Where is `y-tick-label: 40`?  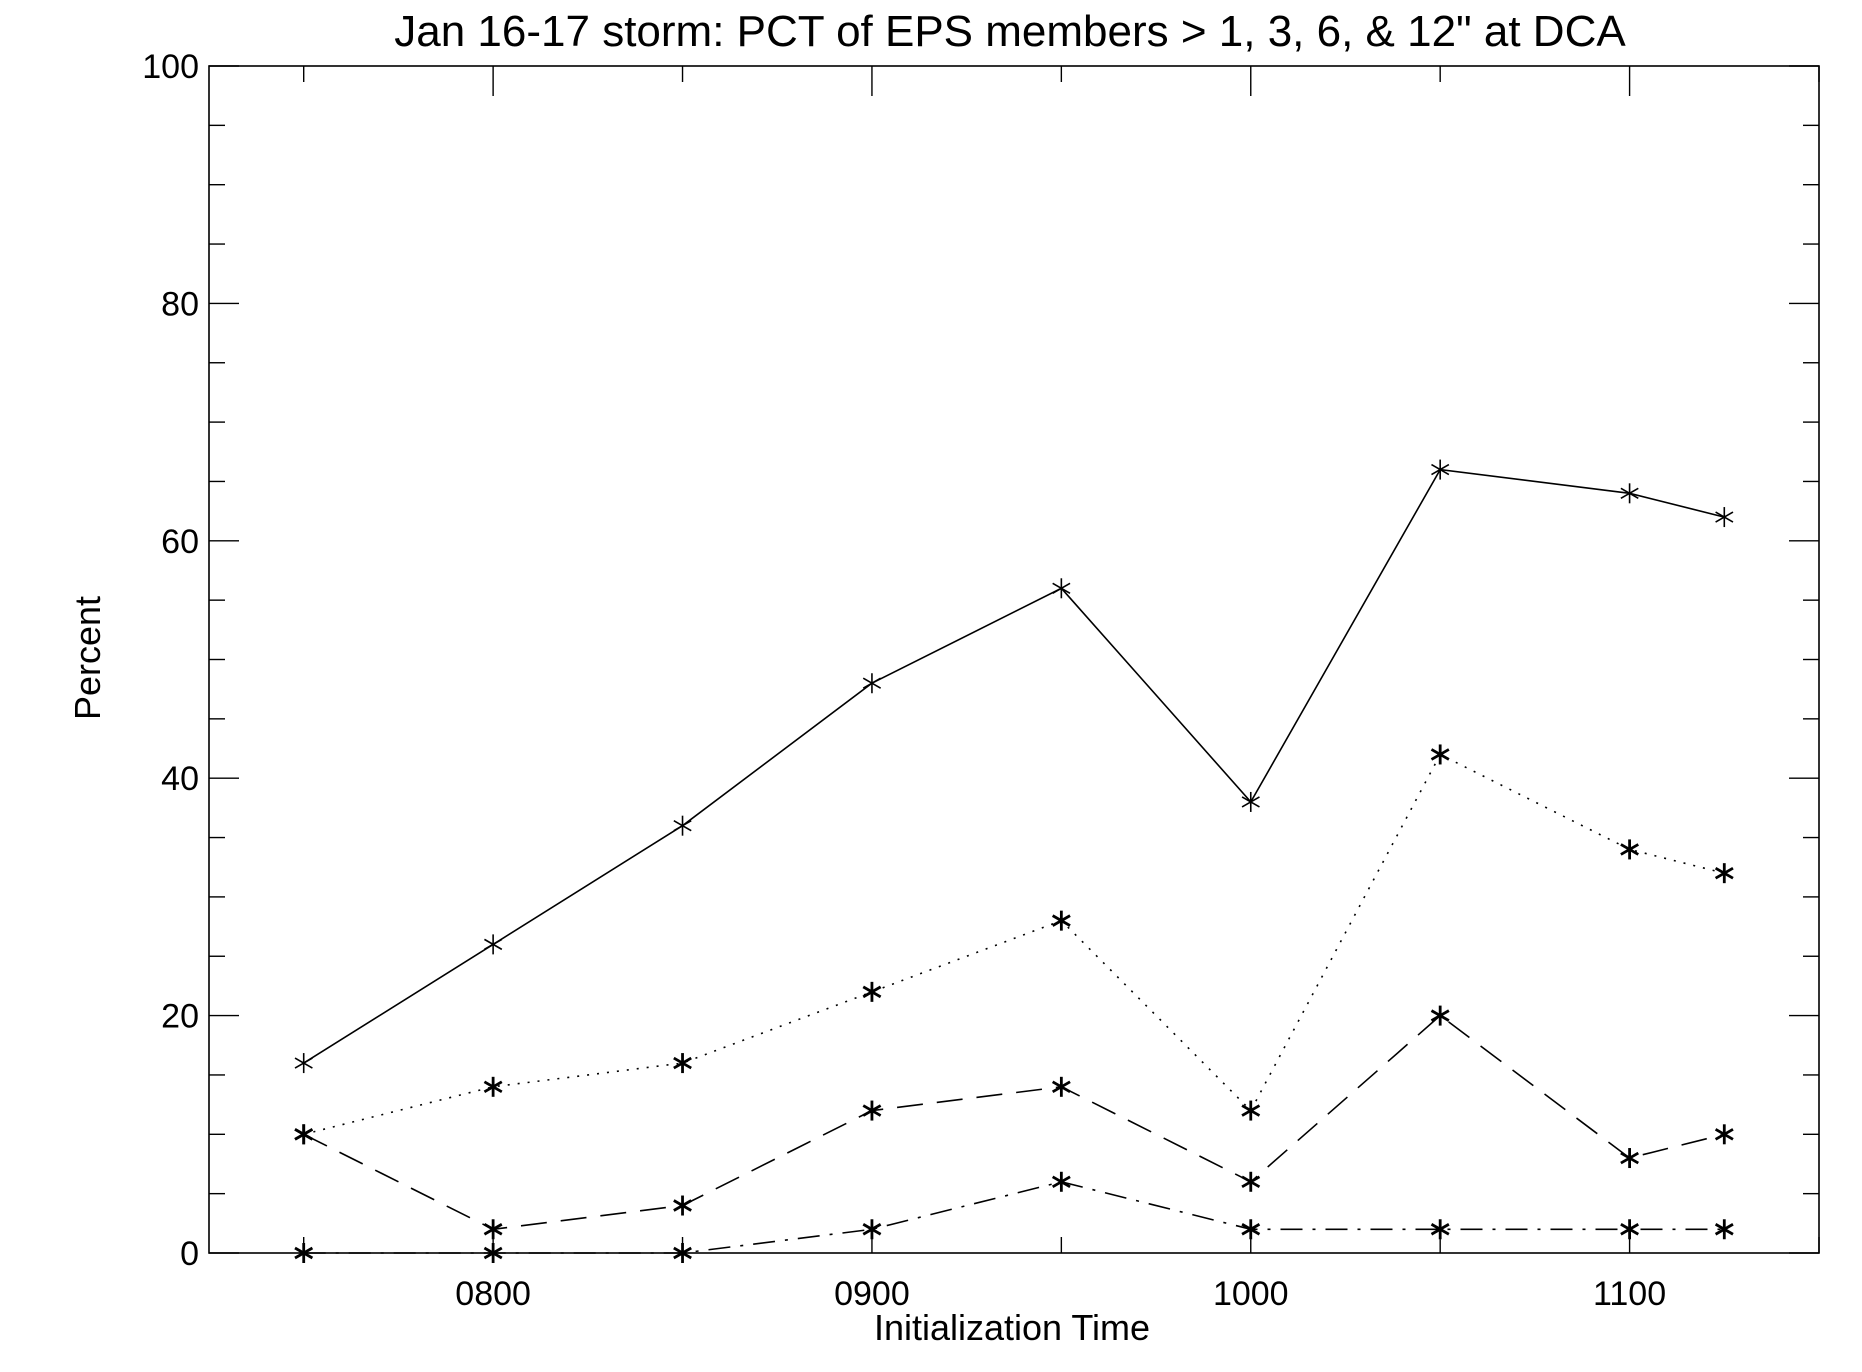 y-tick-label: 40 is located at coordinates (180, 779).